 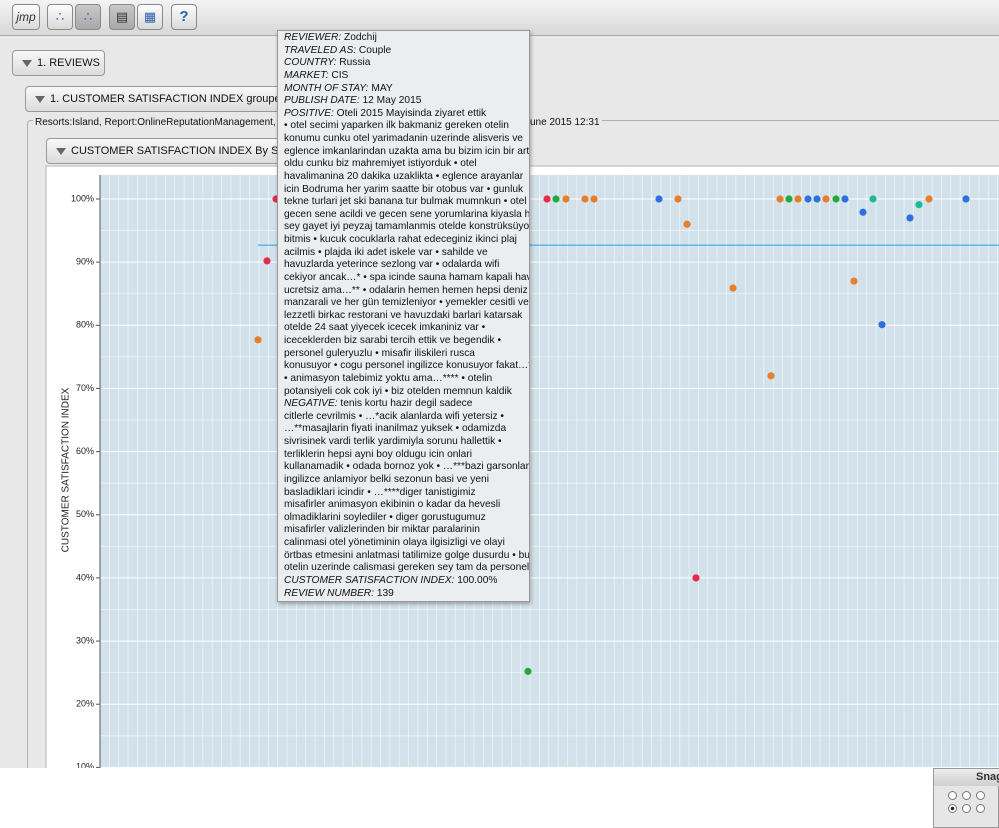 What do you see at coordinates (166, 151) in the screenshot?
I see `outline-by-source: CUSTOMER SATISFACTION INDEX By SOURC` at bounding box center [166, 151].